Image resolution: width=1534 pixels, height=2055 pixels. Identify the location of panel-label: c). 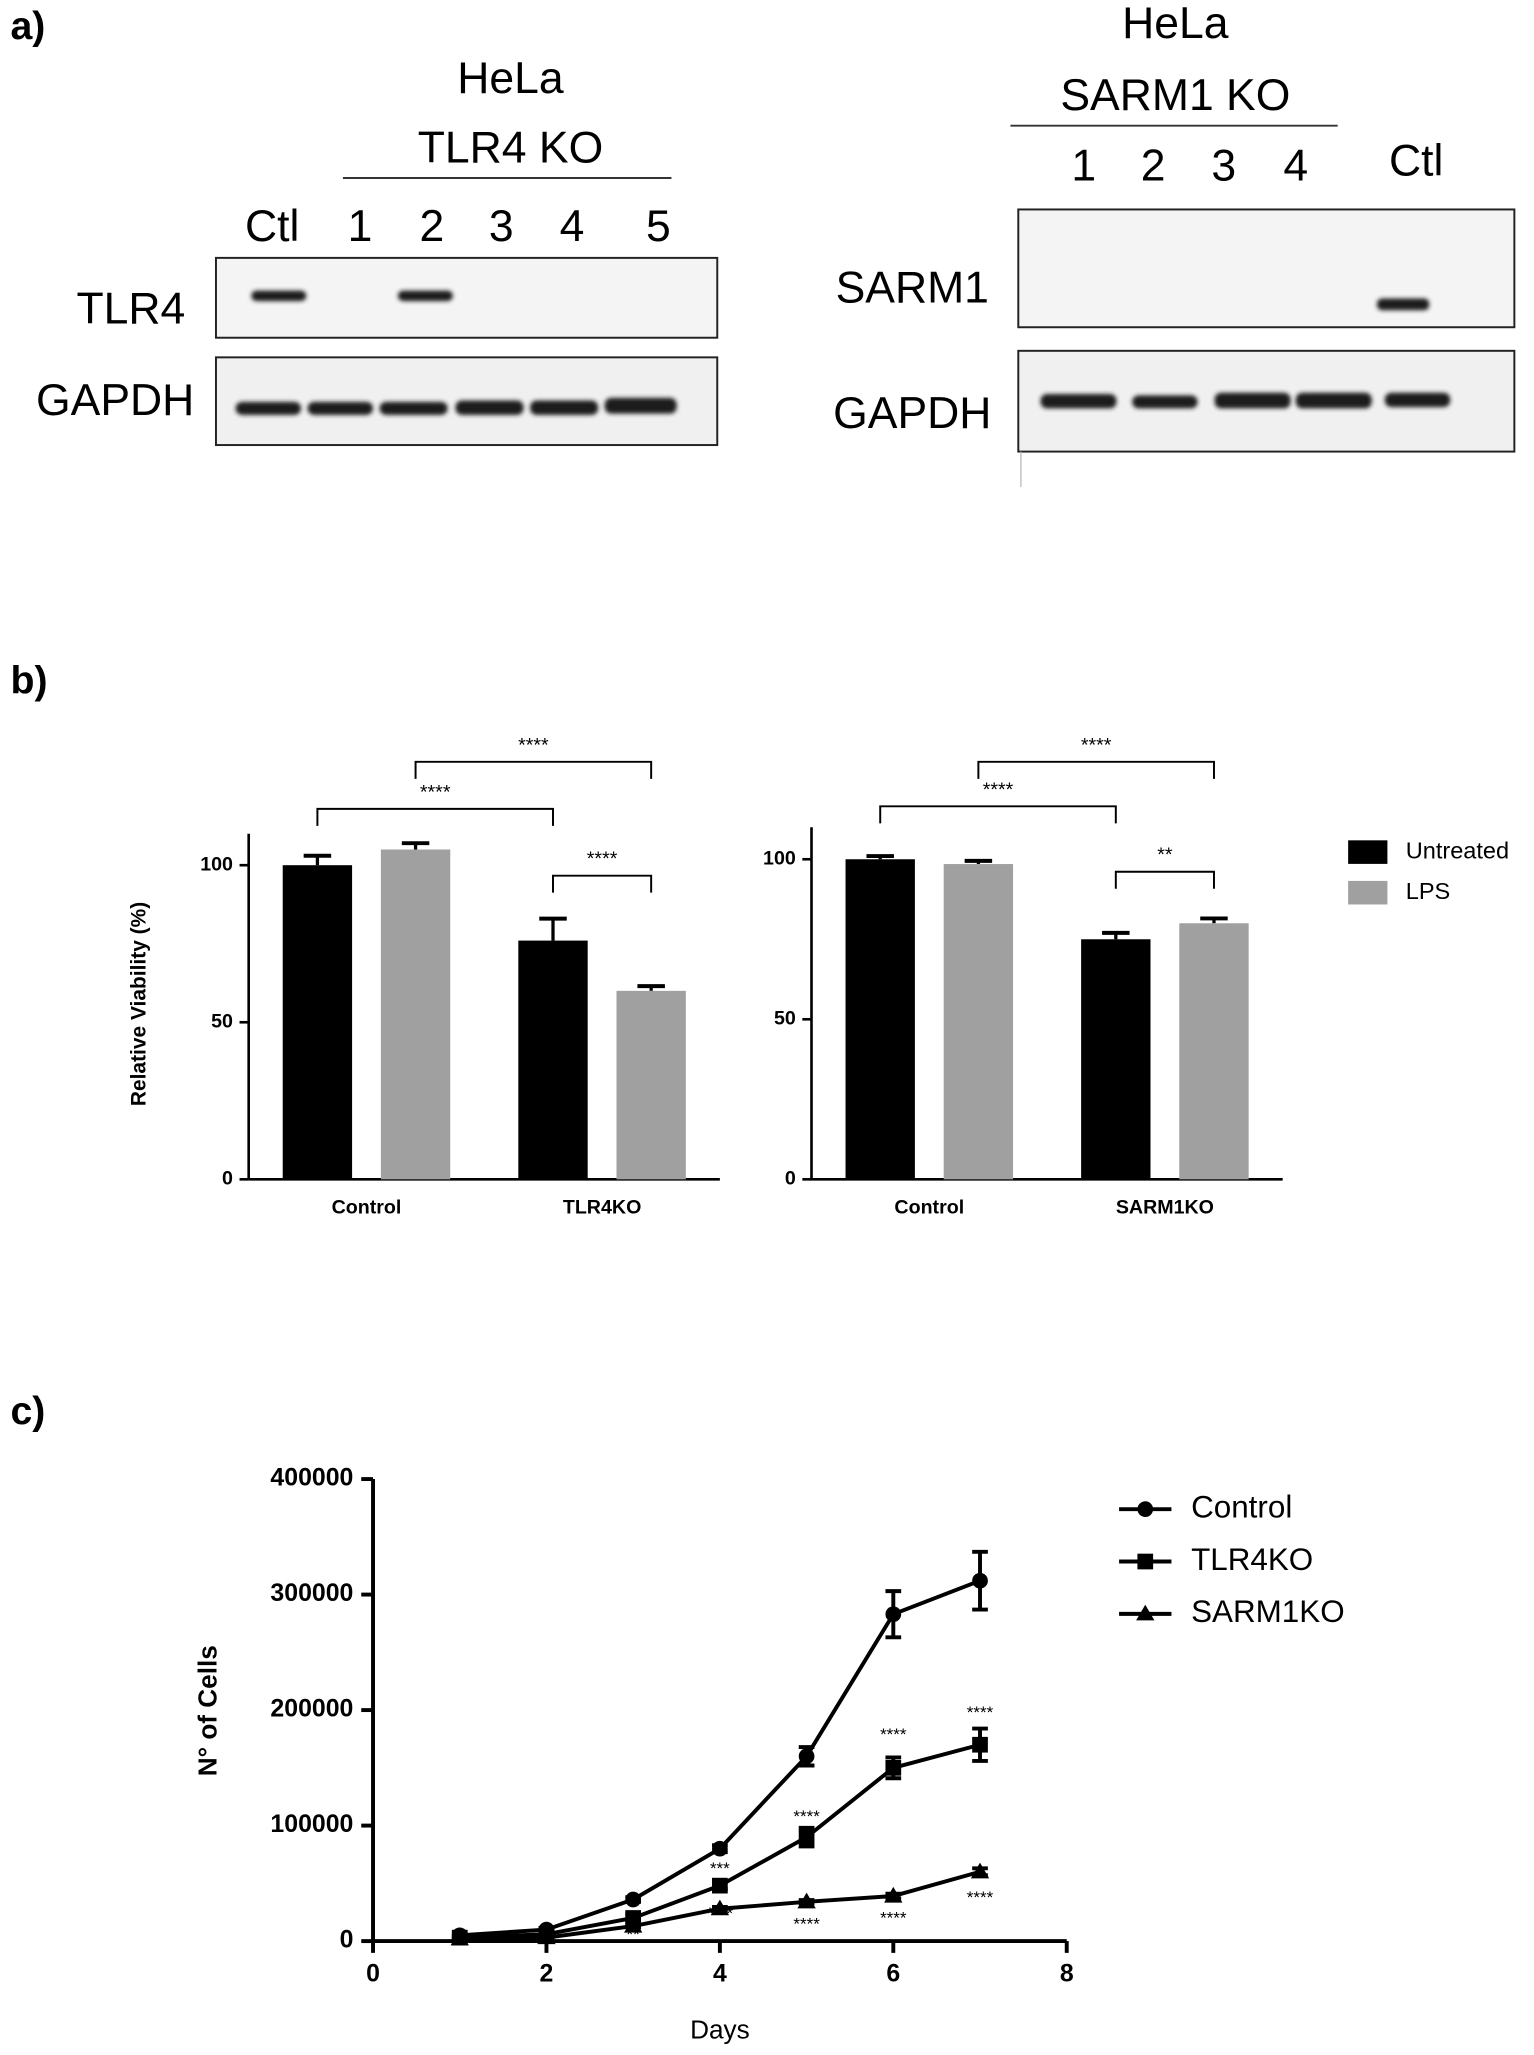
(27, 1411).